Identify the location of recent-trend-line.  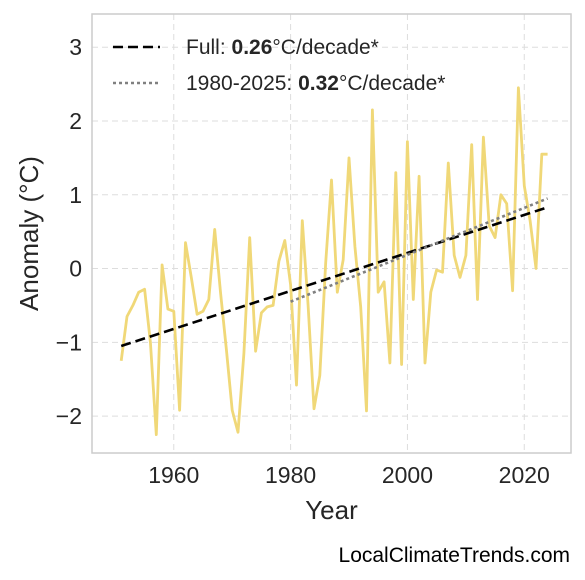
(419, 250).